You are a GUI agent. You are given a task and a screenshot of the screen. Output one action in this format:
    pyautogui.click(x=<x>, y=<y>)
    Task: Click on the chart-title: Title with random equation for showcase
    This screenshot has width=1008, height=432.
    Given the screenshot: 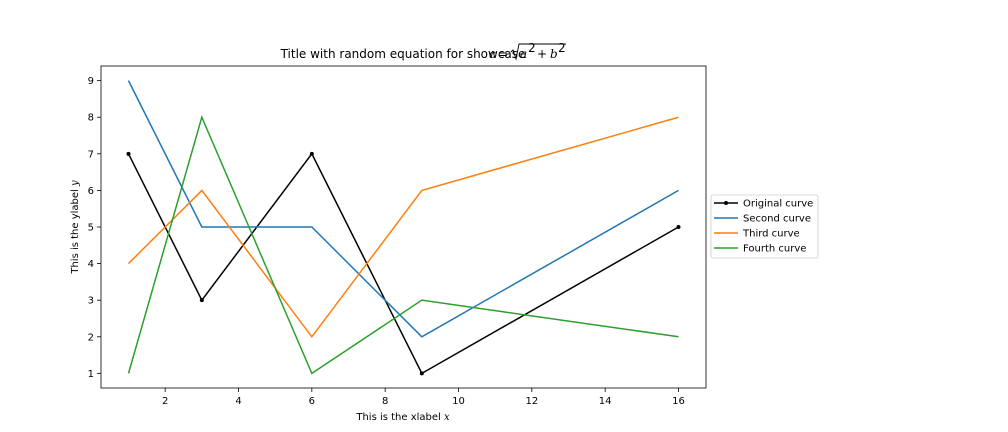 What is the action you would take?
    pyautogui.click(x=403, y=54)
    